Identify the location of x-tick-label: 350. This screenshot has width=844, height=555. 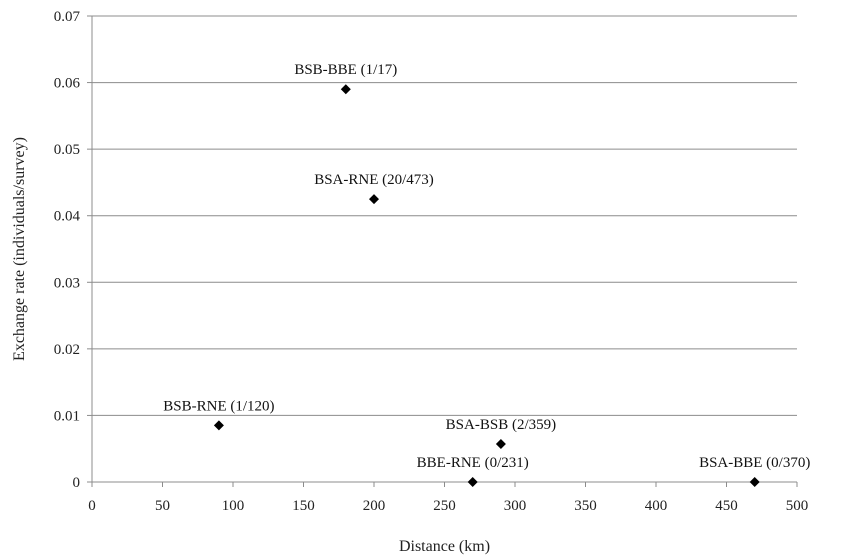
(585, 506).